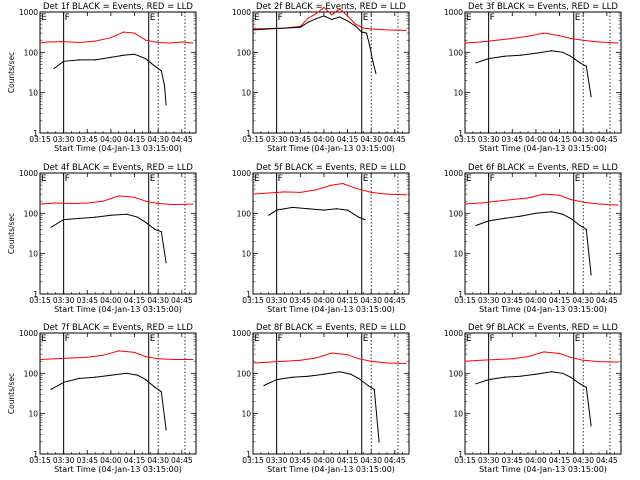  Describe the element at coordinates (135, 139) in the screenshot. I see `x-tick-label: 04:15` at that location.